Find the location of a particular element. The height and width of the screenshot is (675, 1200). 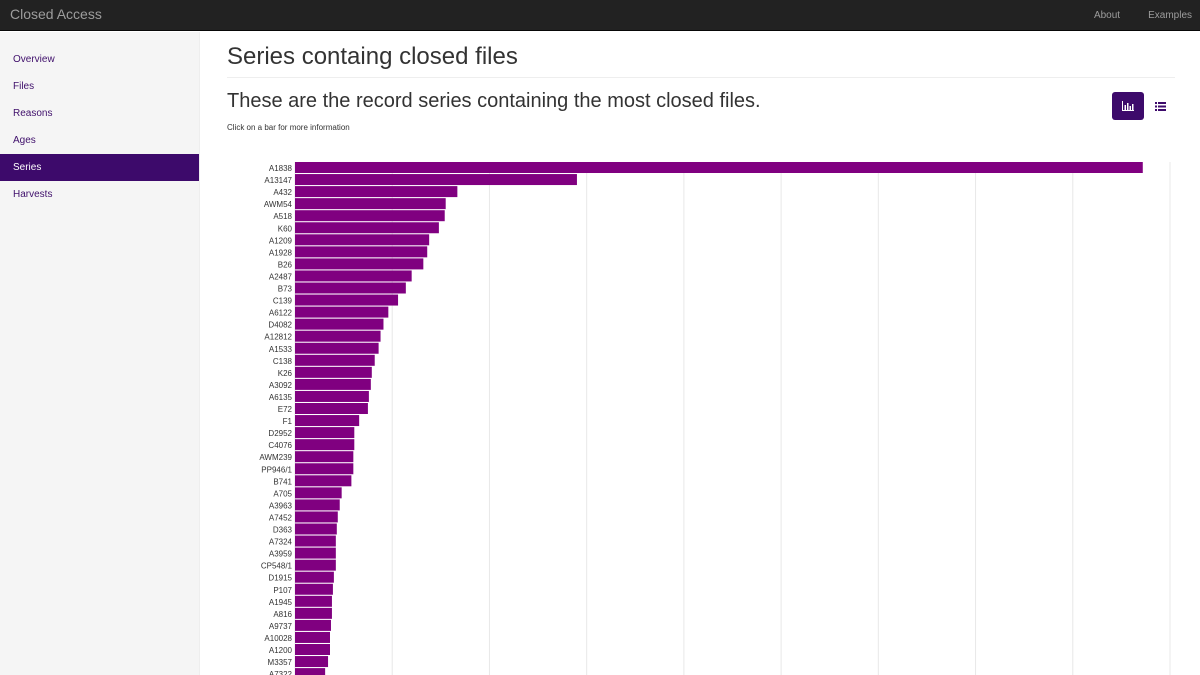

bar-awm239 is located at coordinates (324, 457).